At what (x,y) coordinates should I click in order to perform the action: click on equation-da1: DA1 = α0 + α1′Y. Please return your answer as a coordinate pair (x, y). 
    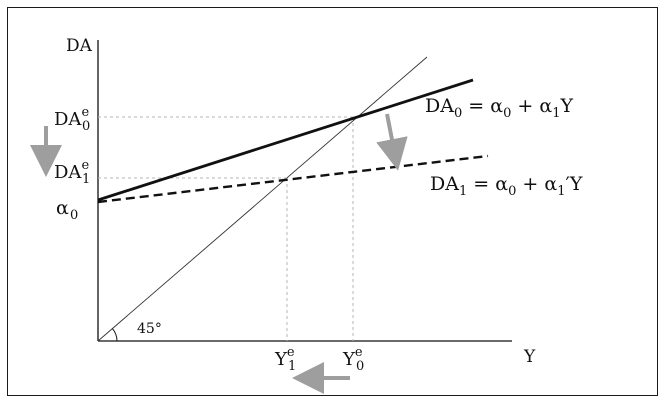
    Looking at the image, I should click on (506, 186).